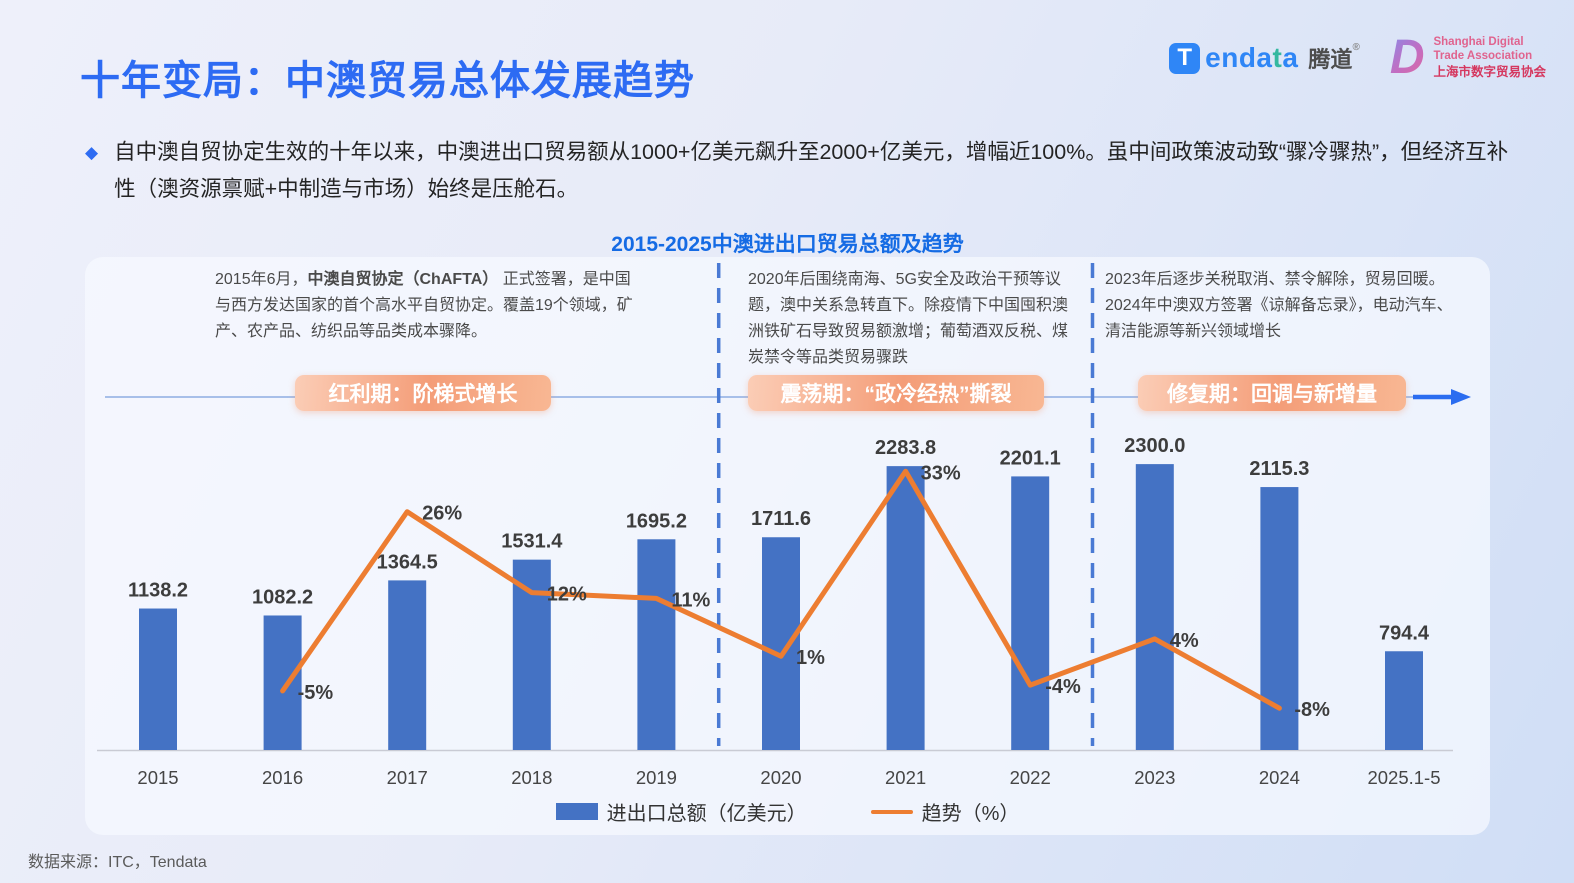 This screenshot has height=883, width=1574. What do you see at coordinates (656, 777) in the screenshot?
I see `x-axis-label: 2019` at bounding box center [656, 777].